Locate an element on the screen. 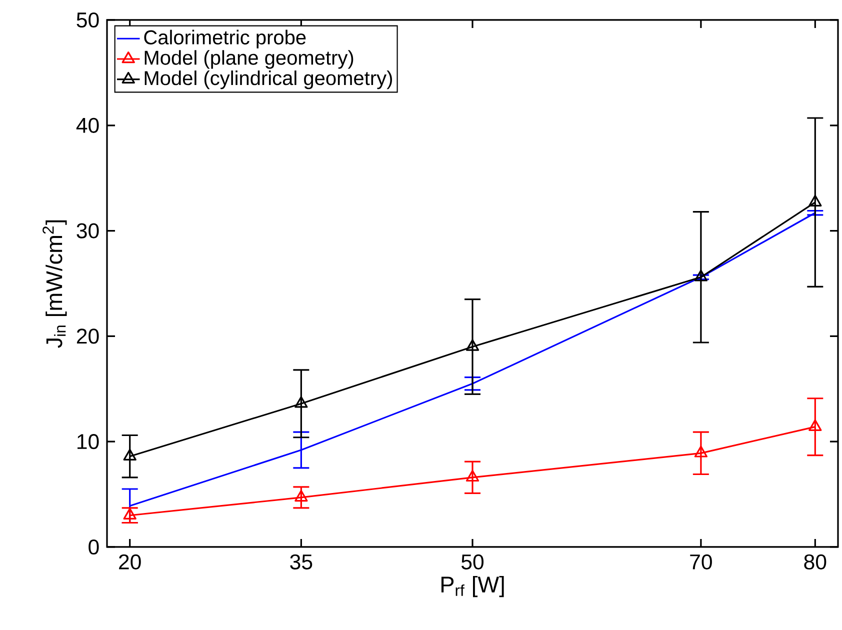 This screenshot has width=842, height=630. x-tick-label: 80 is located at coordinates (815, 562).